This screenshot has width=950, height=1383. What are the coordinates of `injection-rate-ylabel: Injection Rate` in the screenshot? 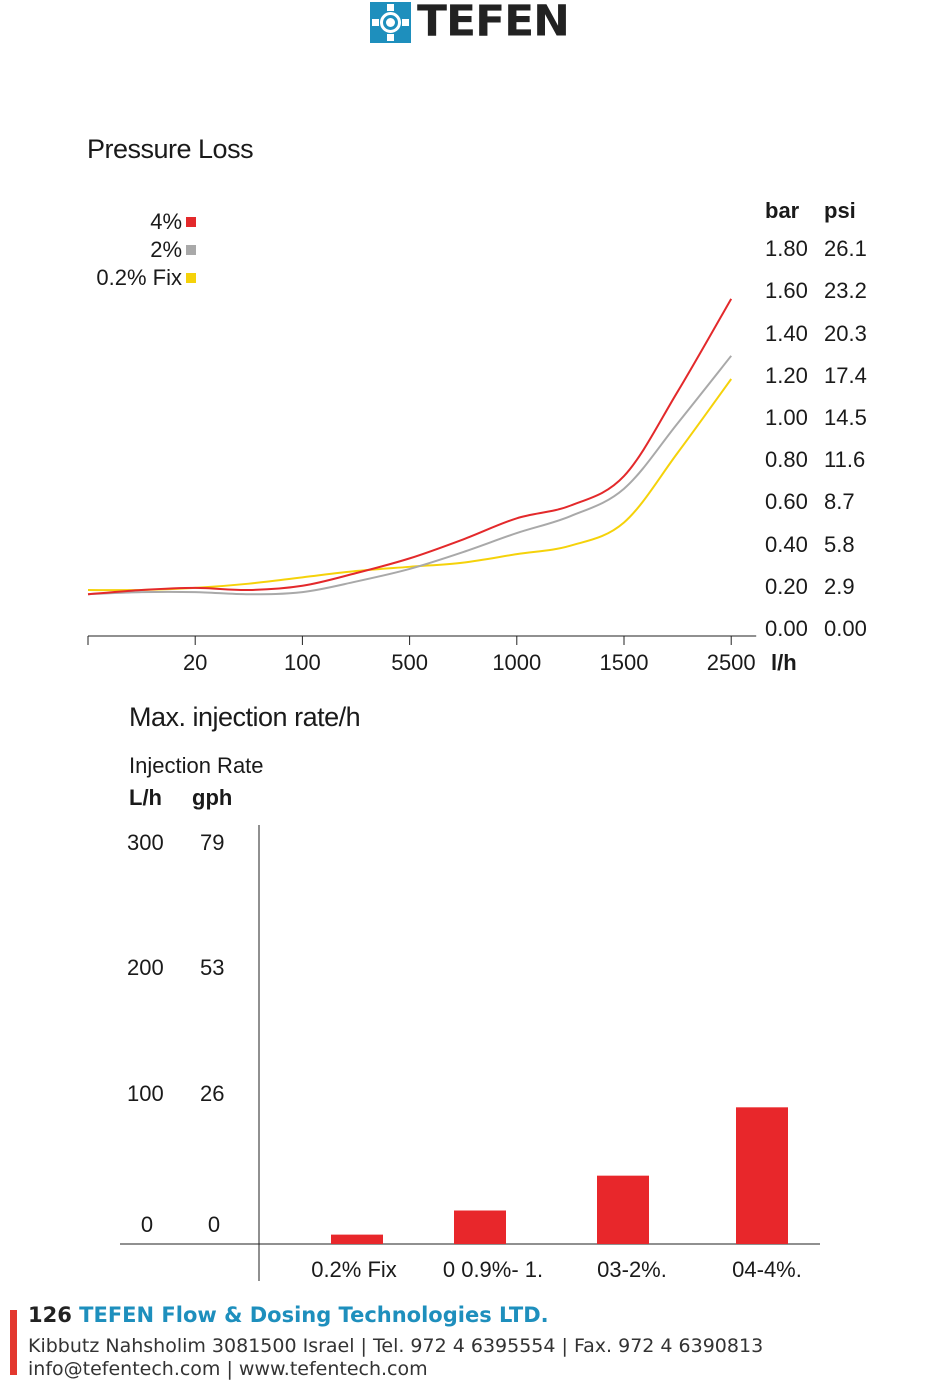 It's located at (196, 765).